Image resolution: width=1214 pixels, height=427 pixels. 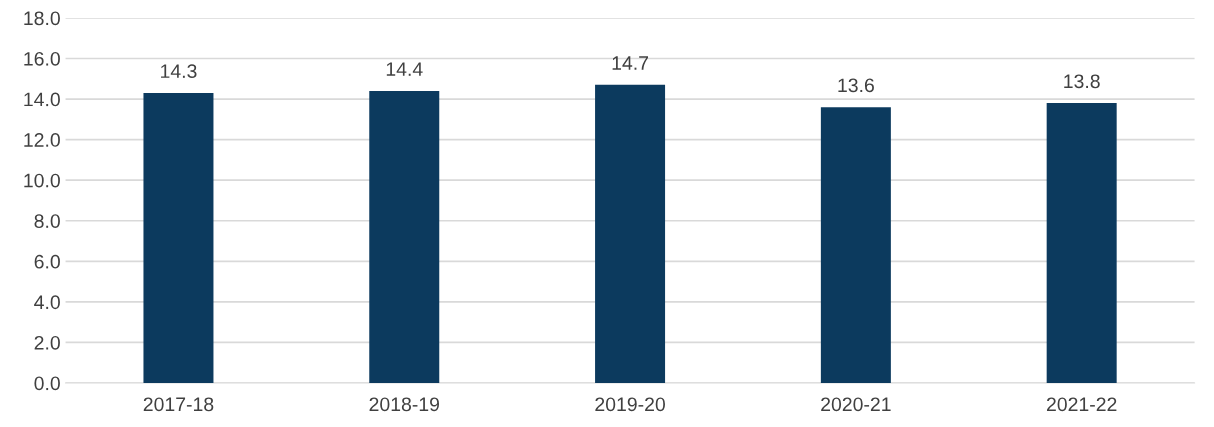 I want to click on y-tick-label: 16.0, so click(x=42, y=58).